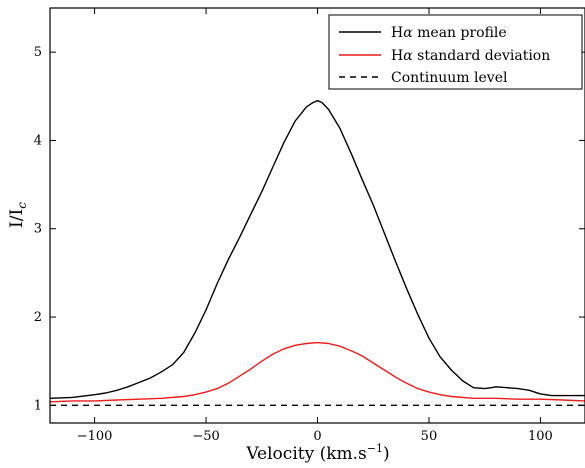 The height and width of the screenshot is (468, 585). I want to click on legend-entry-mean-profile: Hα mean profile, so click(423, 33).